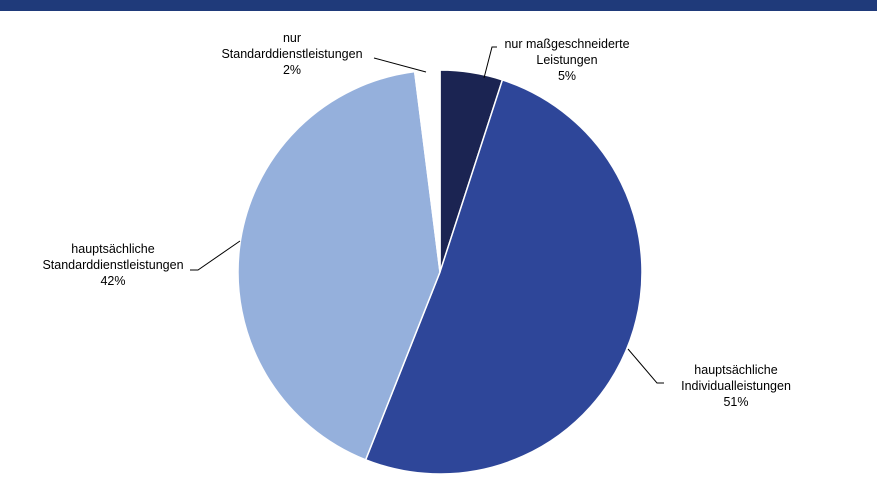  What do you see at coordinates (112, 249) in the screenshot?
I see `slice-label-mainly-standard-line1: hauptsächliche` at bounding box center [112, 249].